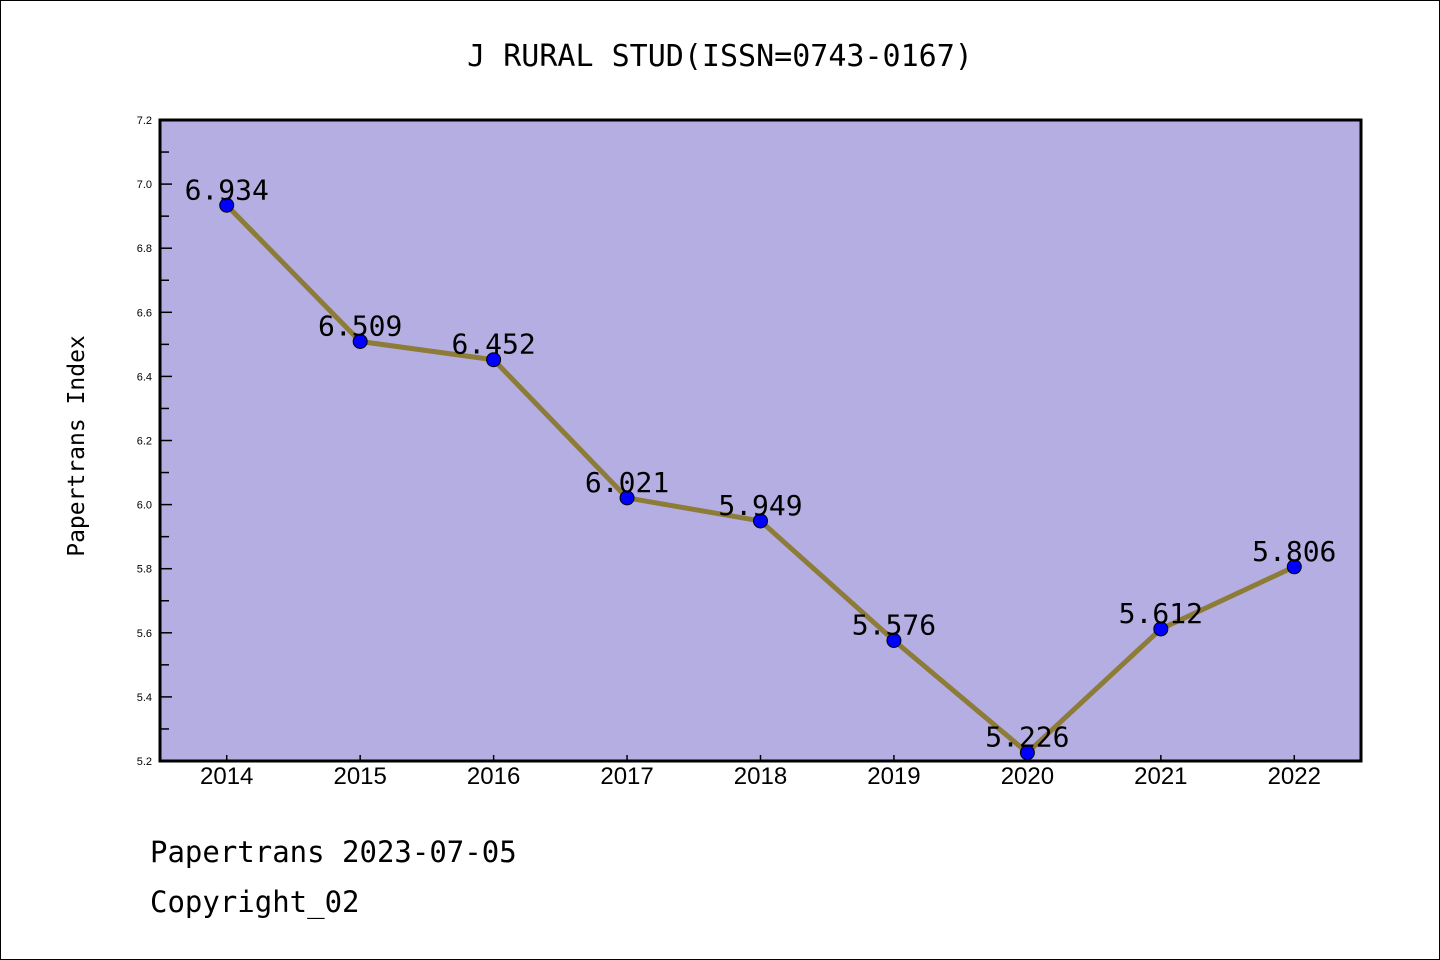 The width and height of the screenshot is (1440, 960). I want to click on data-label: 5.576, so click(894, 624).